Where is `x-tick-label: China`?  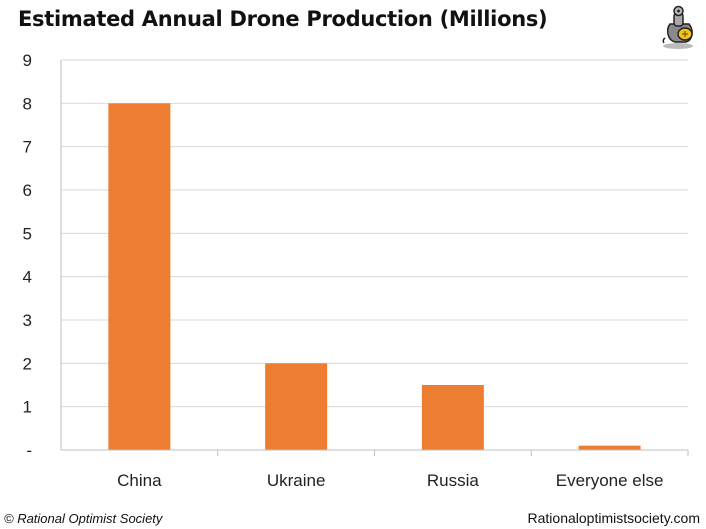
x-tick-label: China is located at coordinates (139, 480).